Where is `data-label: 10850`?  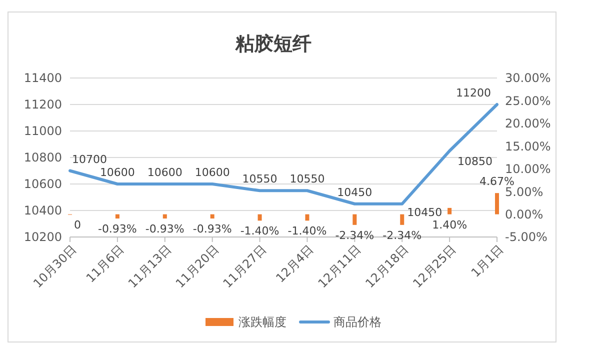
data-label: 10850 is located at coordinates (475, 161).